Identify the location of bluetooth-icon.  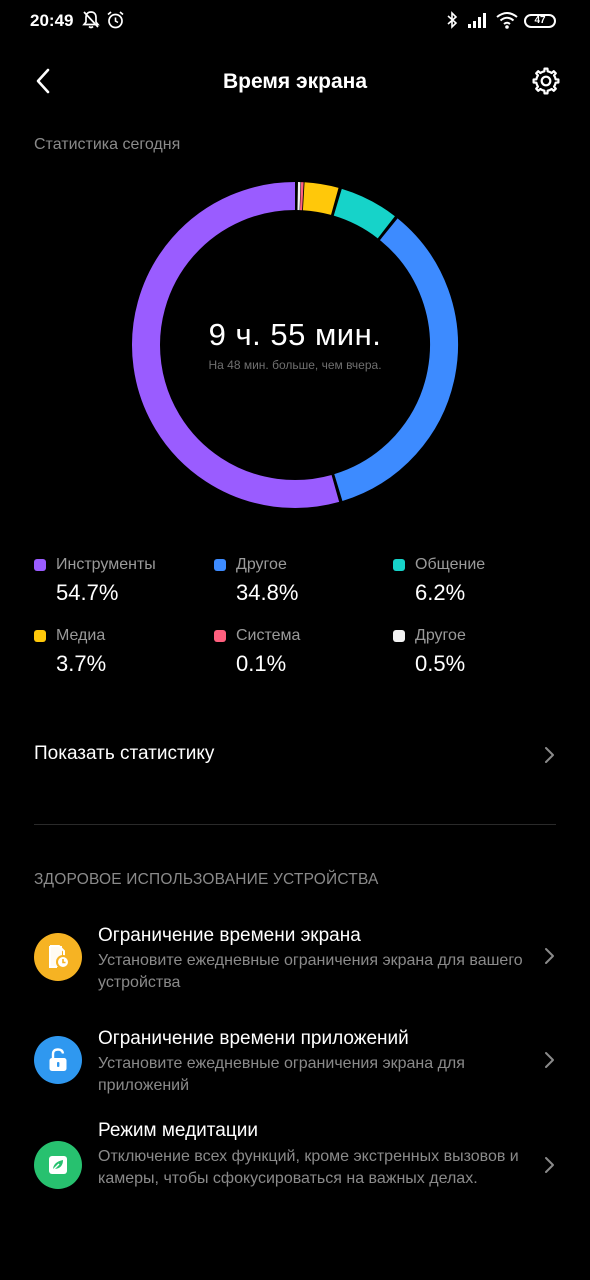
(452, 20).